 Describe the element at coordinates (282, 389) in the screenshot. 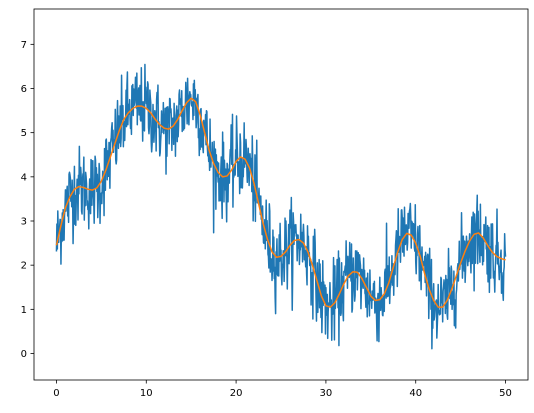

I see `x-axis: 0 10 20 30 40 50` at that location.